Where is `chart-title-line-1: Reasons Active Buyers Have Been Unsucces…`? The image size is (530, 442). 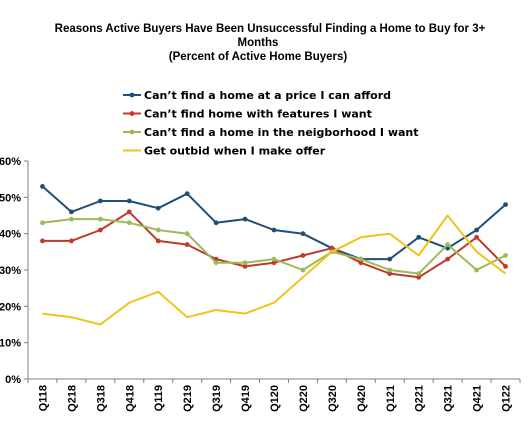 chart-title-line-1: Reasons Active Buyers Have Been Unsucces… is located at coordinates (270, 29).